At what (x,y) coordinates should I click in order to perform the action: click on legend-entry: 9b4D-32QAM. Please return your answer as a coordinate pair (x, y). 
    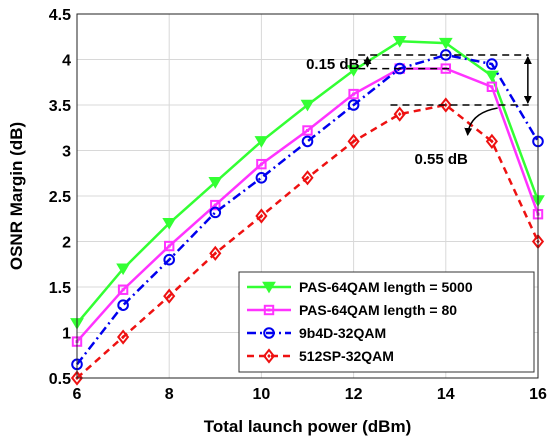
    Looking at the image, I should click on (316, 333).